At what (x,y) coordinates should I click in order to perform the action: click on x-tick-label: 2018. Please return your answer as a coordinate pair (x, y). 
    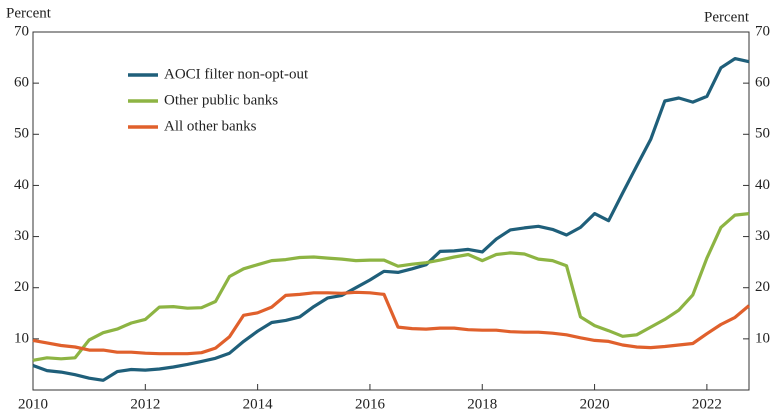
    Looking at the image, I should click on (482, 404).